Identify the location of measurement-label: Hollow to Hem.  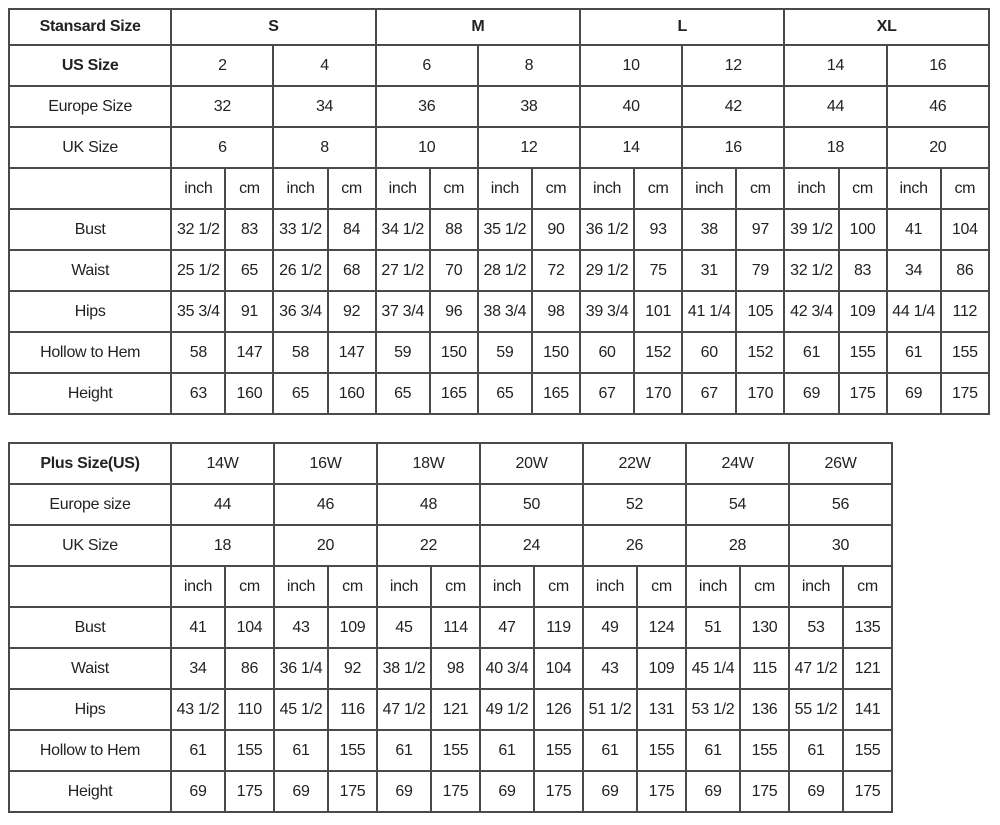
(90, 750).